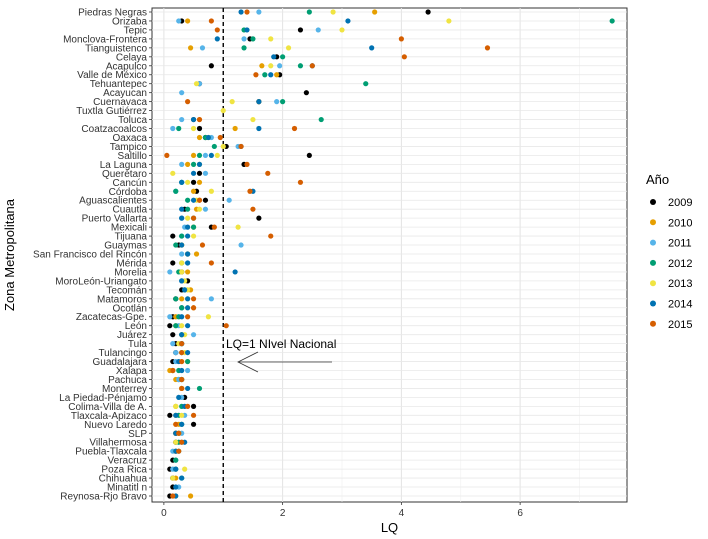 This screenshot has width=708, height=539. I want to click on y-tick-label: Tehuantepec, so click(118, 84).